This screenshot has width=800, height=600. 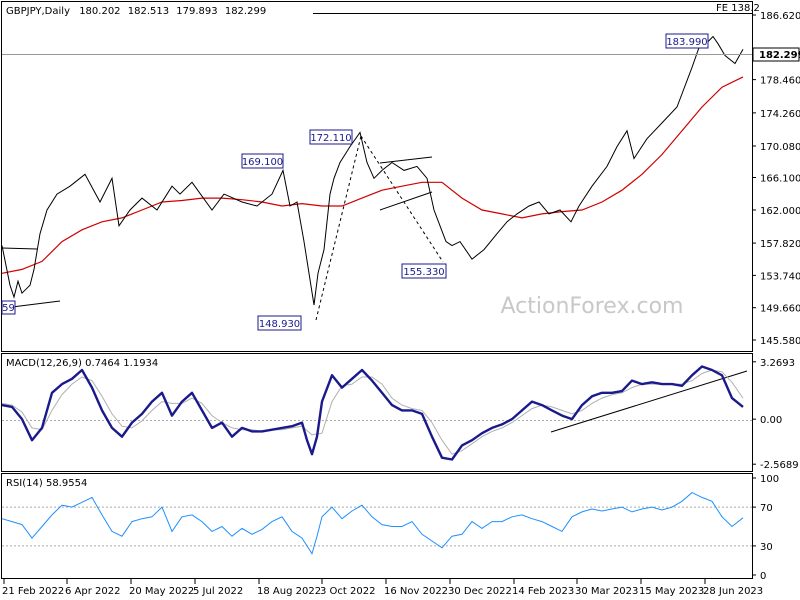 What do you see at coordinates (543, 591) in the screenshot?
I see `x-tick-label: 14 Feb 2023` at bounding box center [543, 591].